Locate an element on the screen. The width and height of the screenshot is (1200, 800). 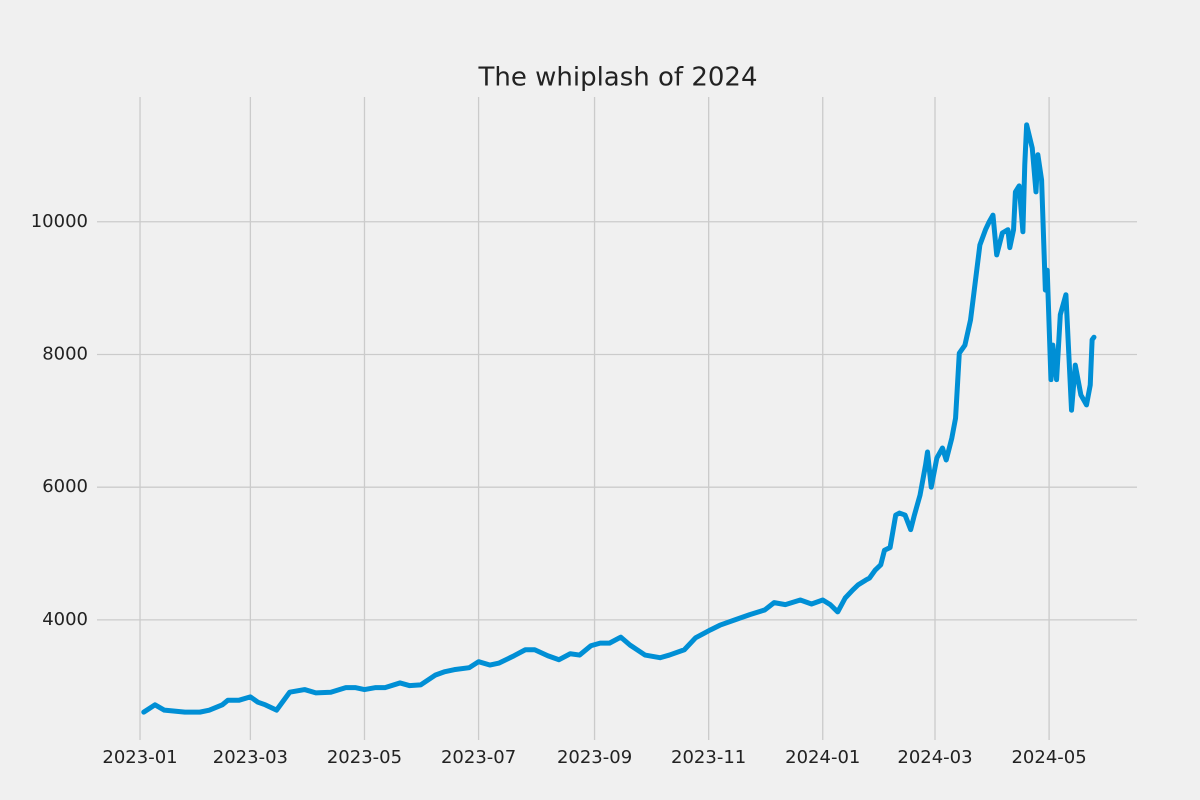
x-tick-label: 2024-01 is located at coordinates (822, 757).